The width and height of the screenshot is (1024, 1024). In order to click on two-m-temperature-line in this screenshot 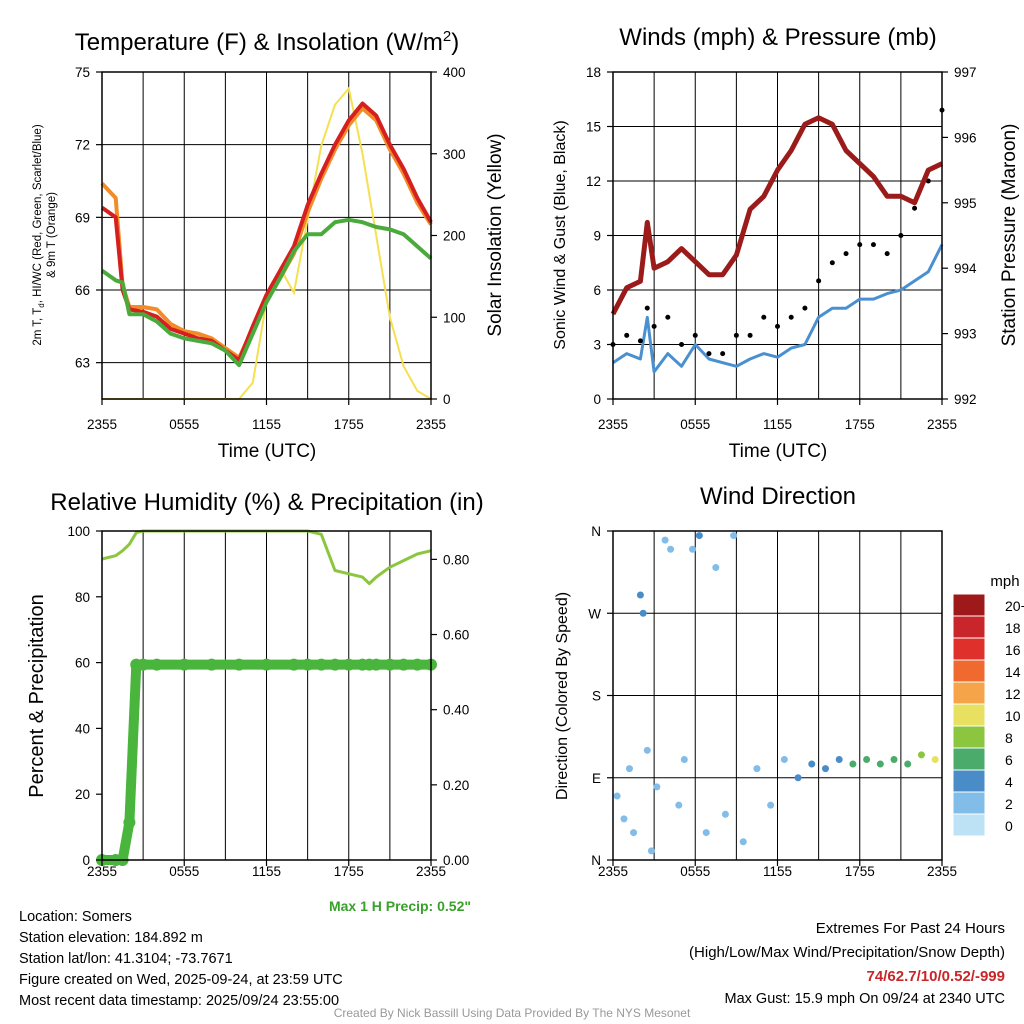, I will do `click(266, 232)`.